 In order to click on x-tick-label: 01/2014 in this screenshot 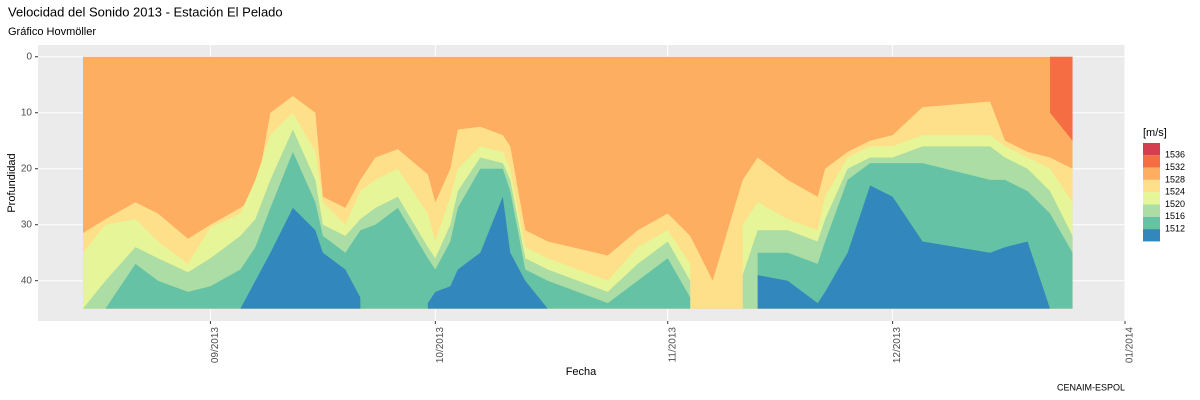, I will do `click(1130, 345)`.